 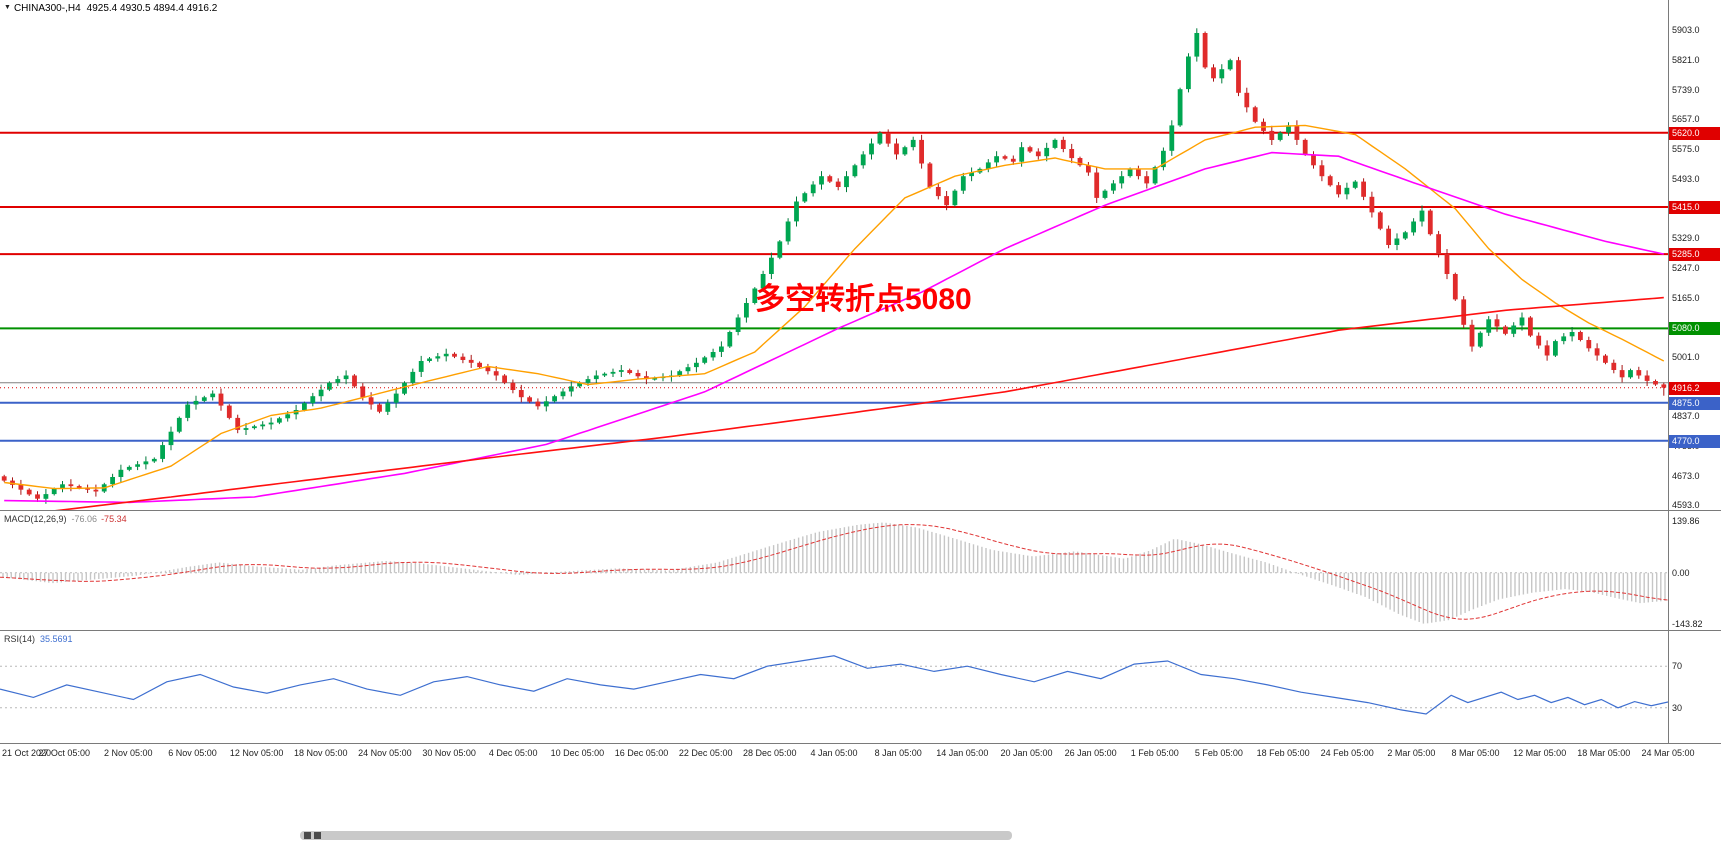 What do you see at coordinates (898, 753) in the screenshot?
I see `time-label: 8 Jan 05:00` at bounding box center [898, 753].